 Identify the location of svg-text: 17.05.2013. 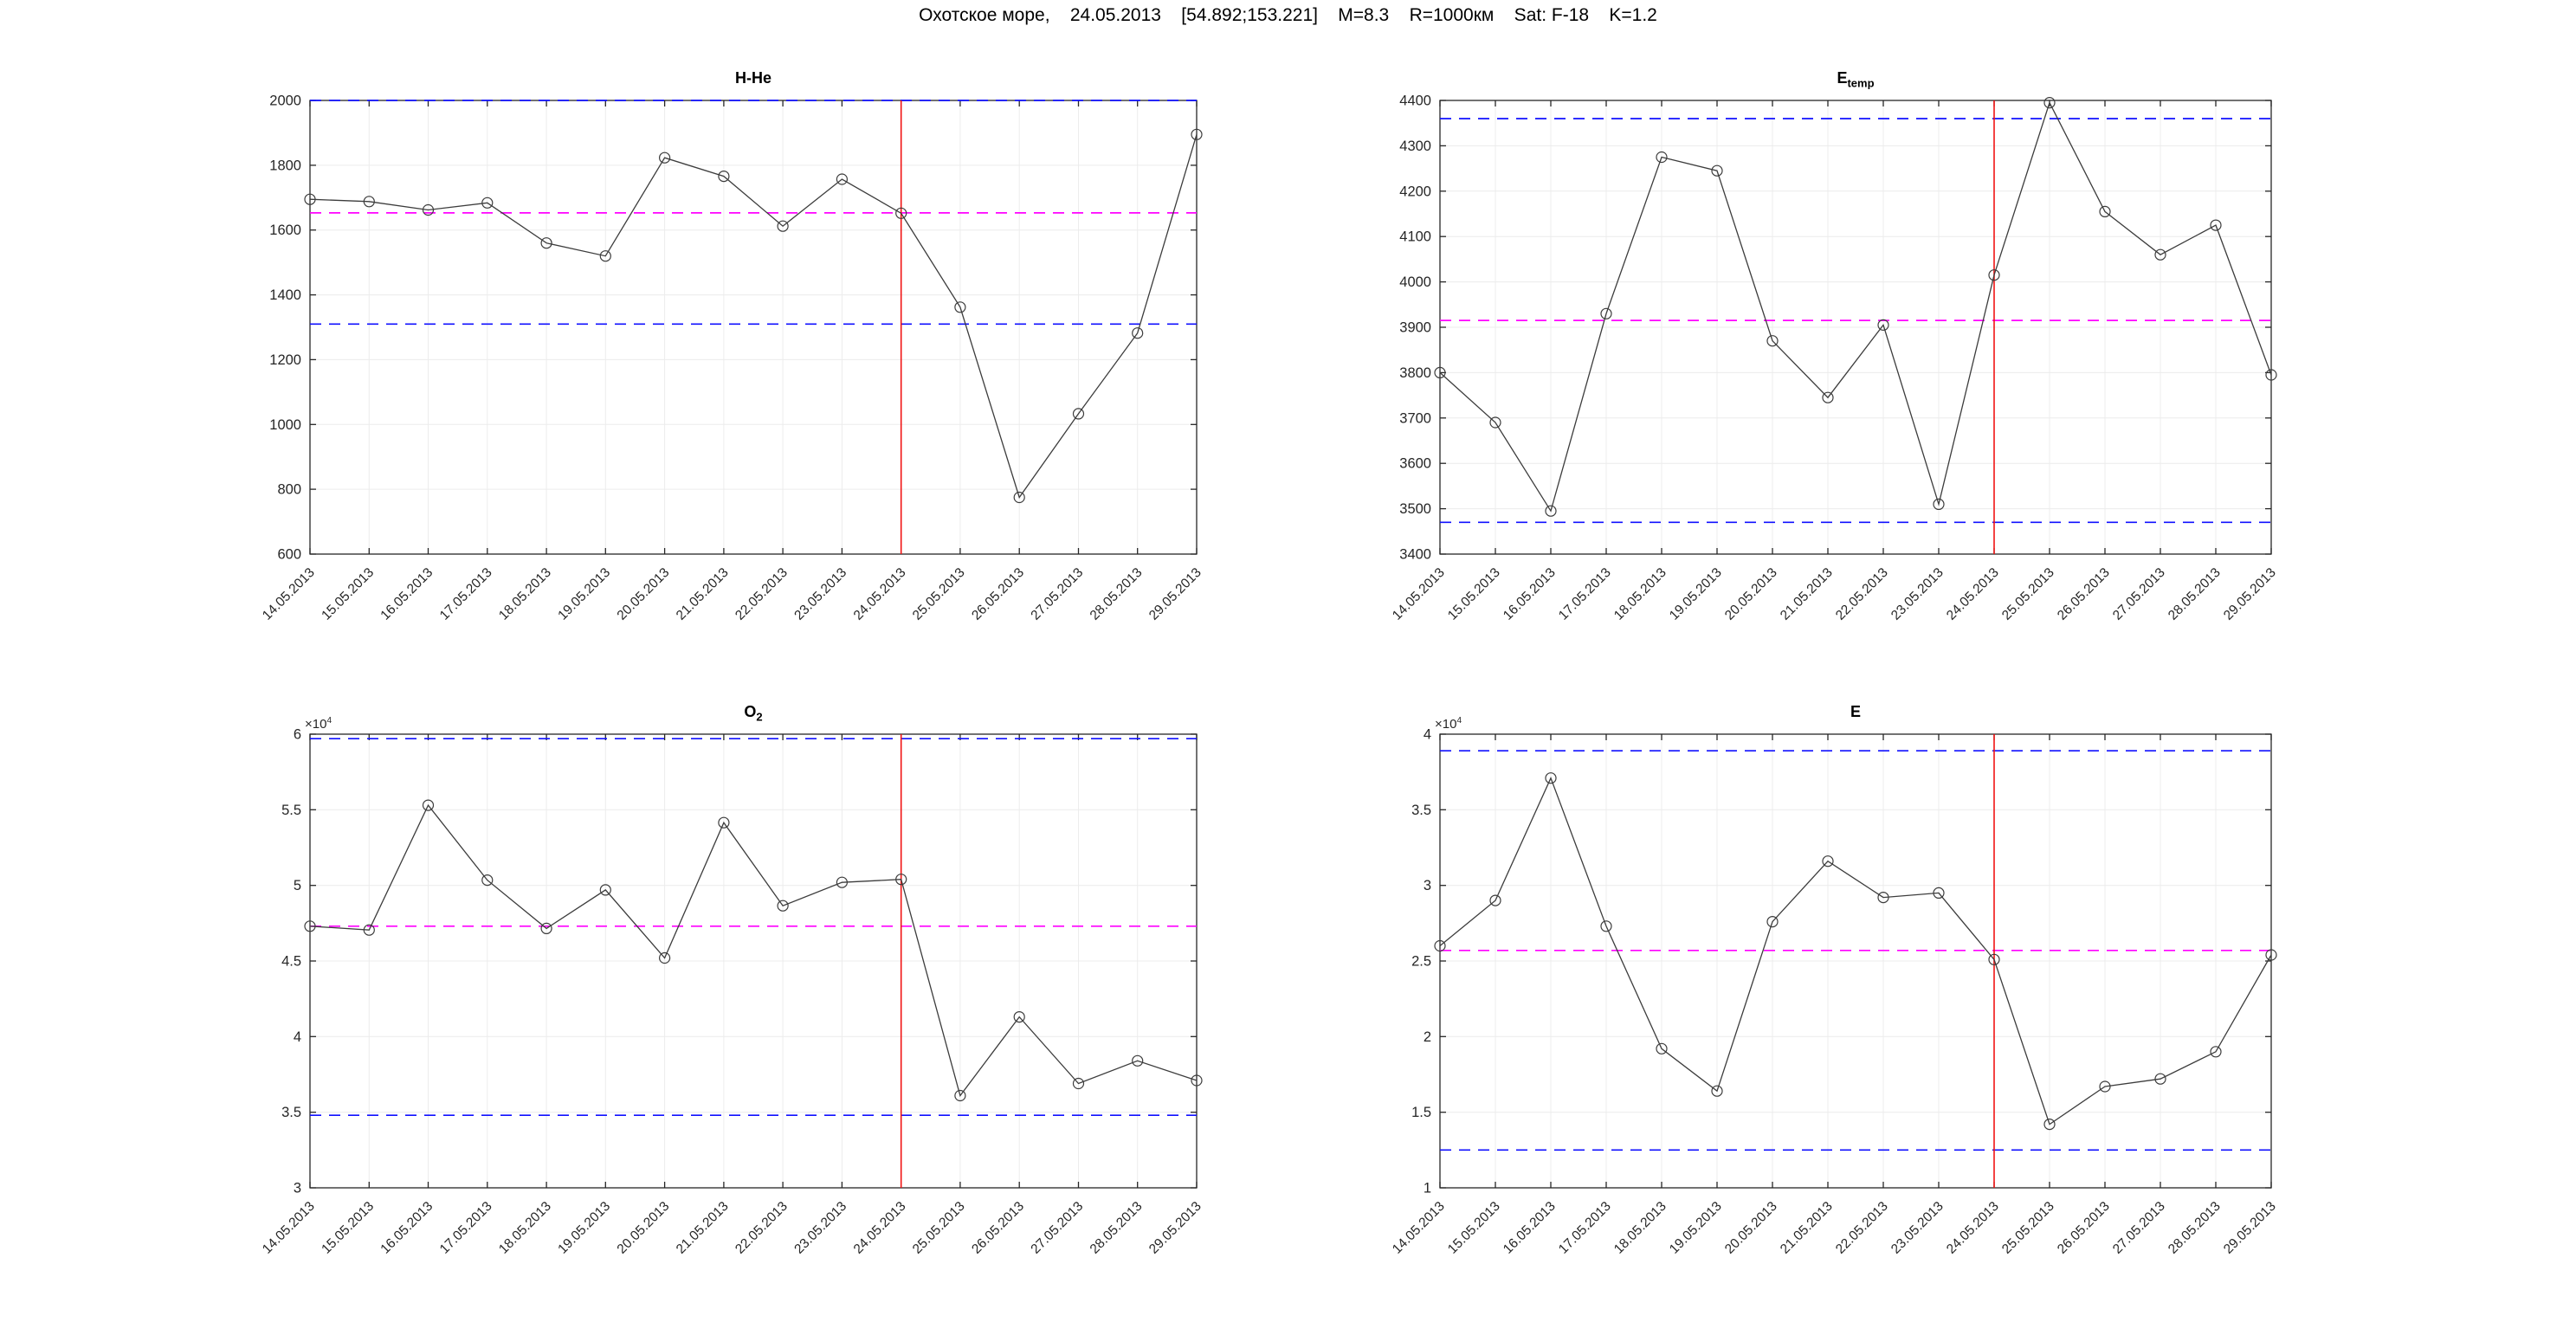
(466, 1228).